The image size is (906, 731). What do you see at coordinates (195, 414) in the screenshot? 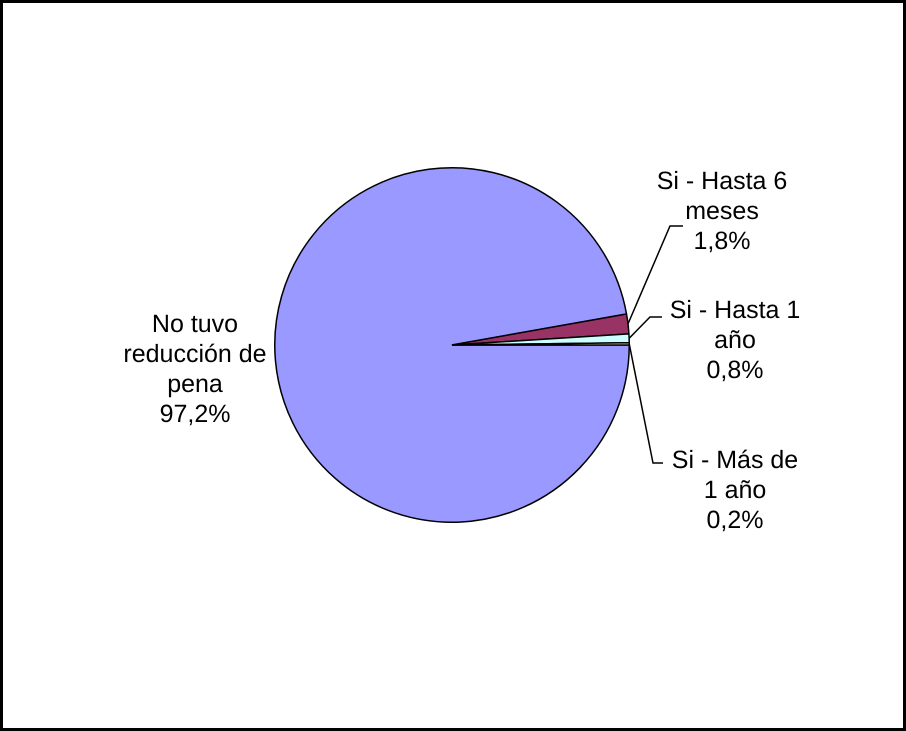
I see `data-label: 97,2%` at bounding box center [195, 414].